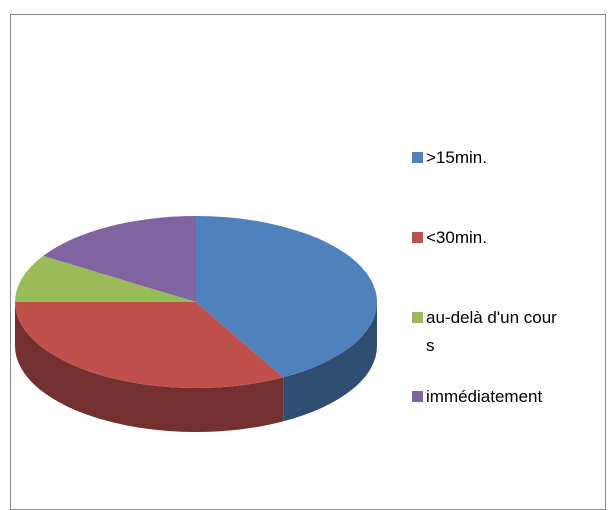  Describe the element at coordinates (456, 157) in the screenshot. I see `legend-label: >15min.` at that location.